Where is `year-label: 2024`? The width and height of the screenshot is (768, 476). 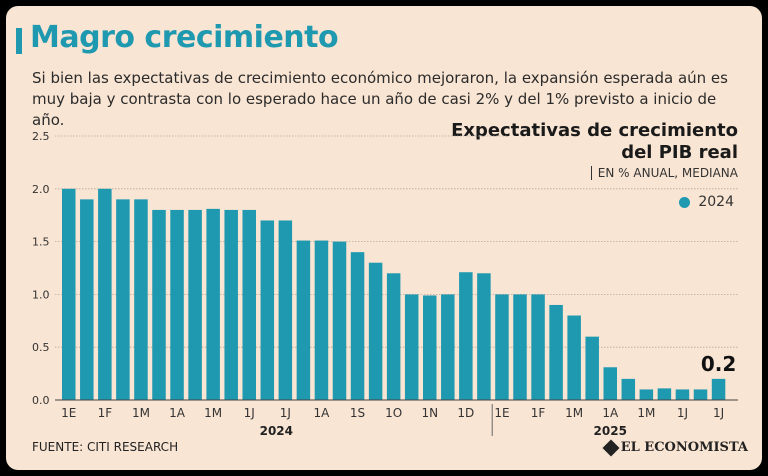 year-label: 2024 is located at coordinates (276, 431).